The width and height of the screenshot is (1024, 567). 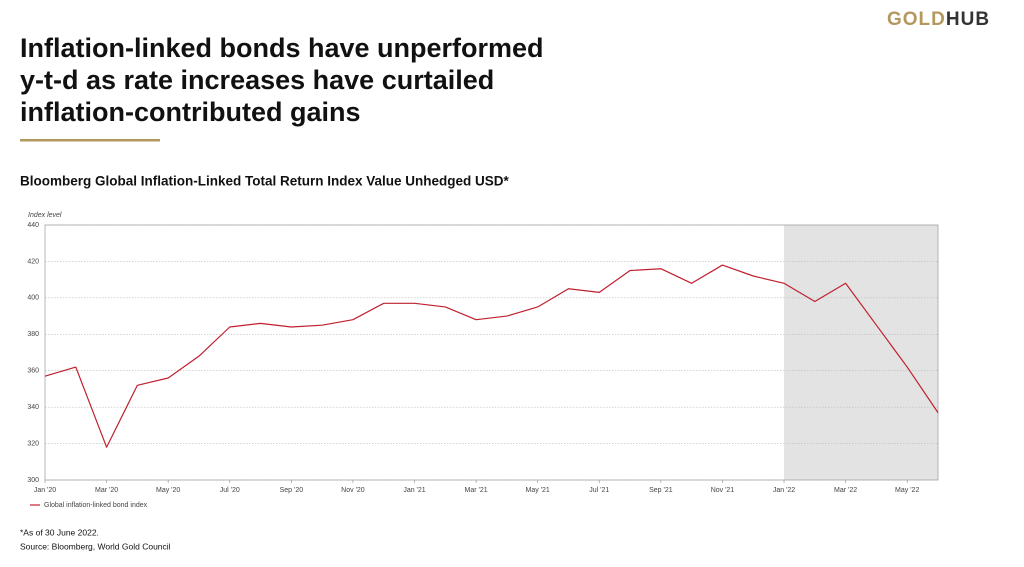 I want to click on title-line: y-t-d as rate increases have curtailed, so click(x=257, y=80).